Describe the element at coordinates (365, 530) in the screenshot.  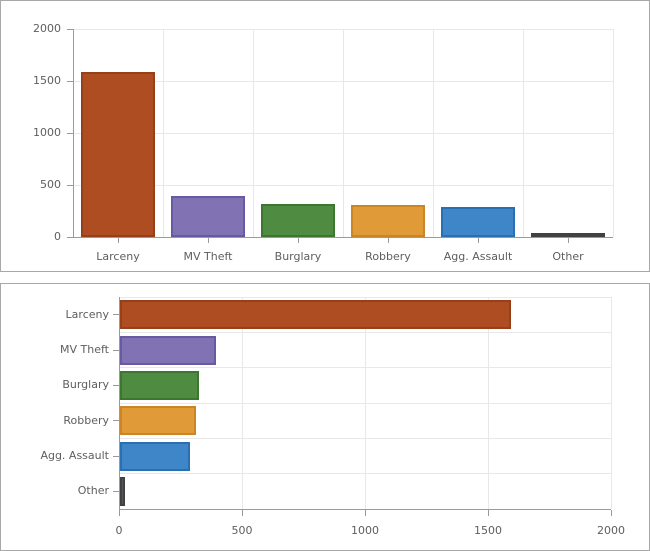
I see `x-tick-label: 1000` at that location.